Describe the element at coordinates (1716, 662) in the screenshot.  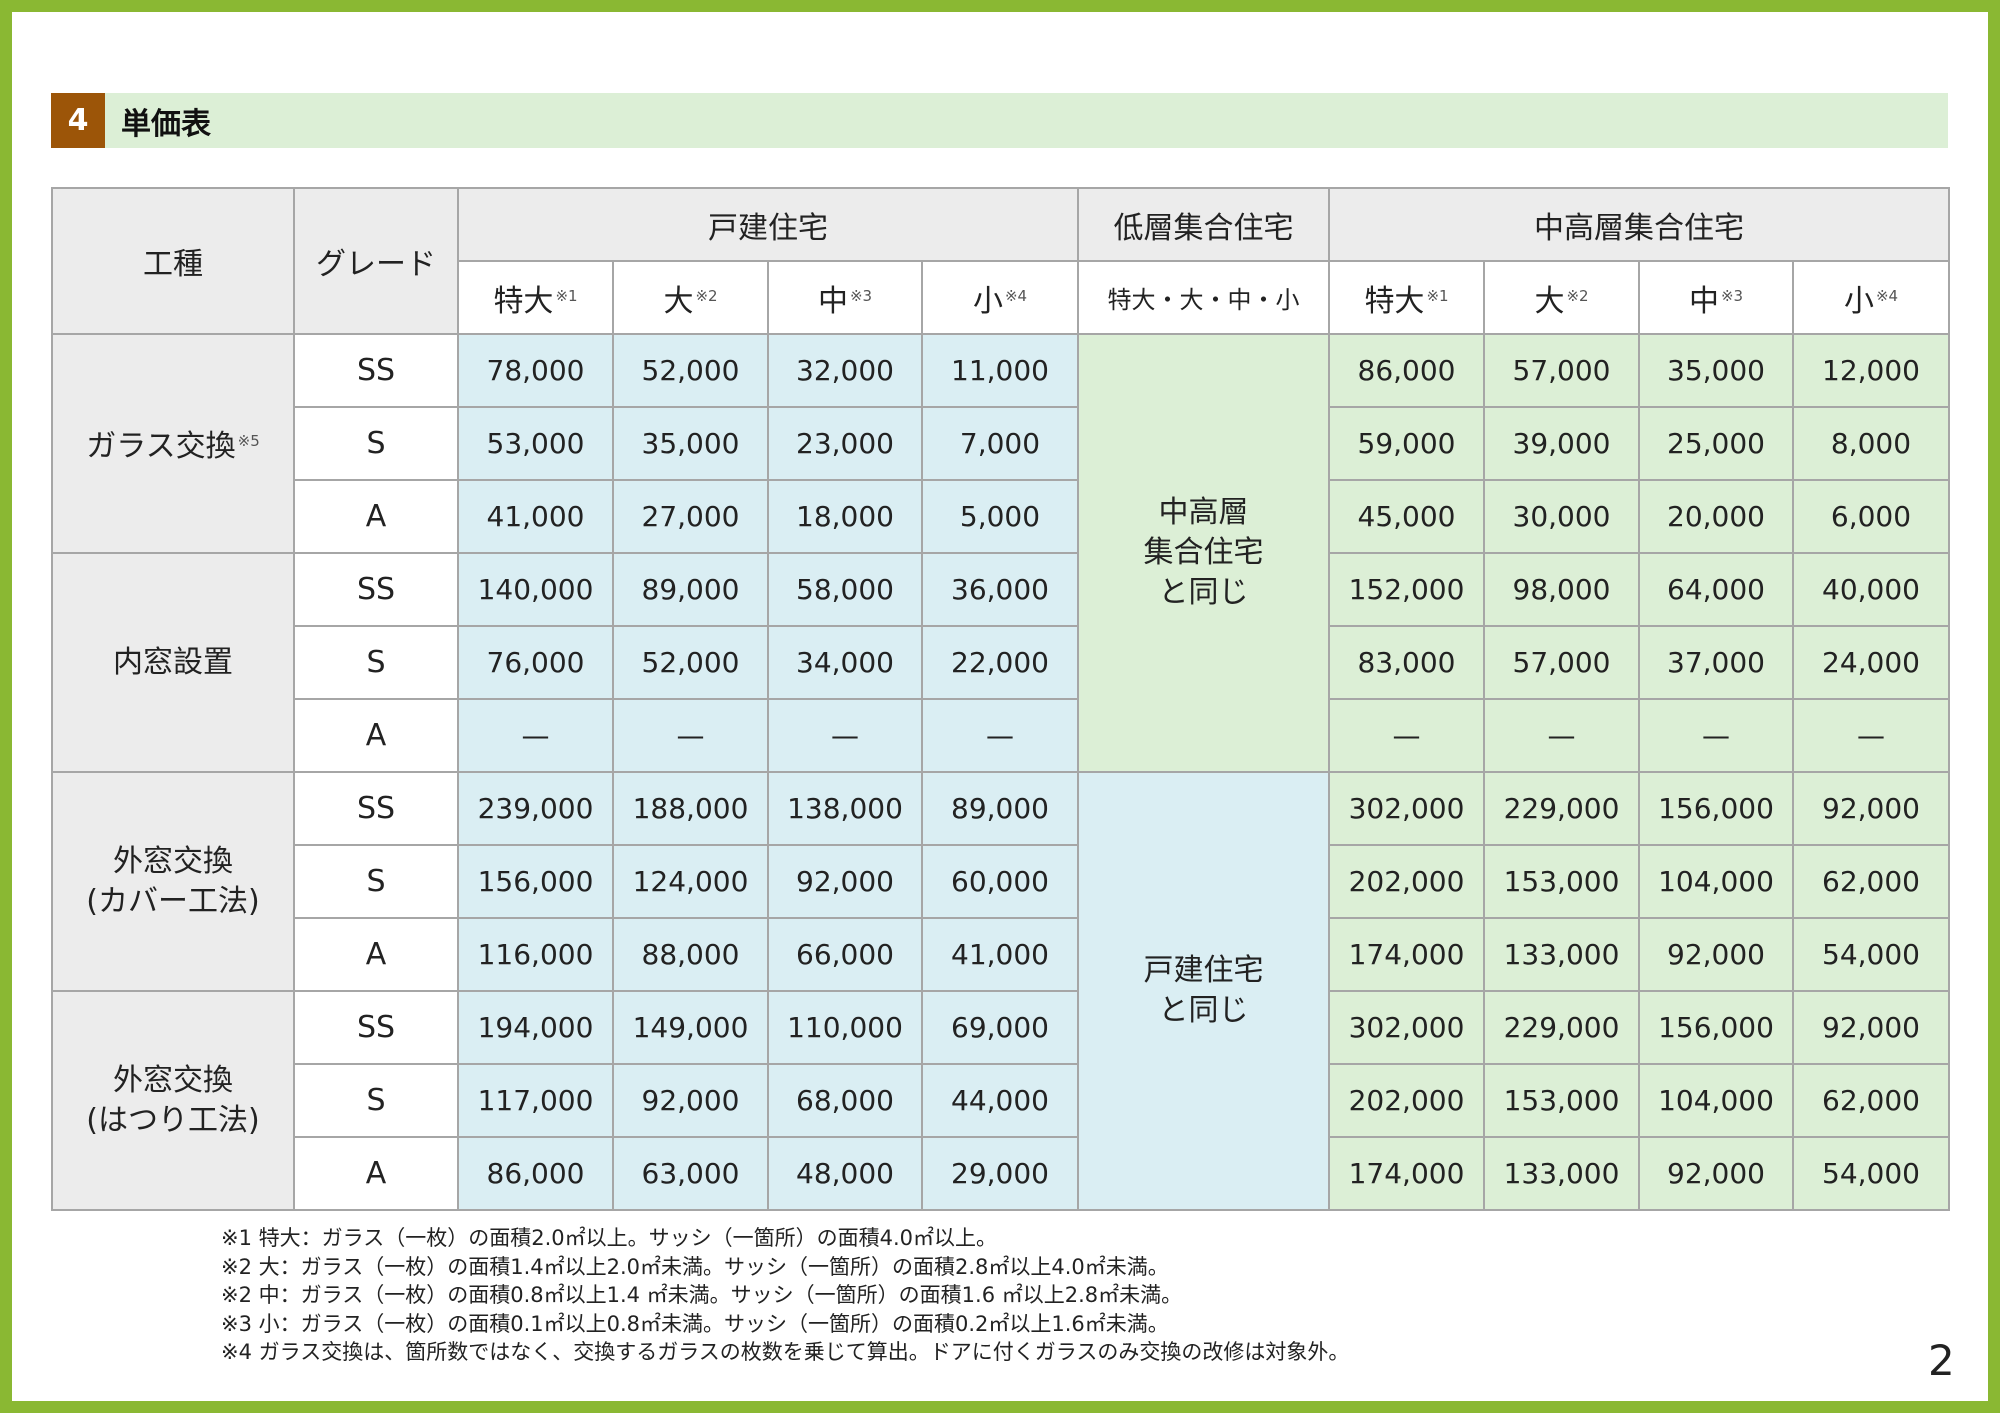
I see `midhigh-price: 37,000` at that location.